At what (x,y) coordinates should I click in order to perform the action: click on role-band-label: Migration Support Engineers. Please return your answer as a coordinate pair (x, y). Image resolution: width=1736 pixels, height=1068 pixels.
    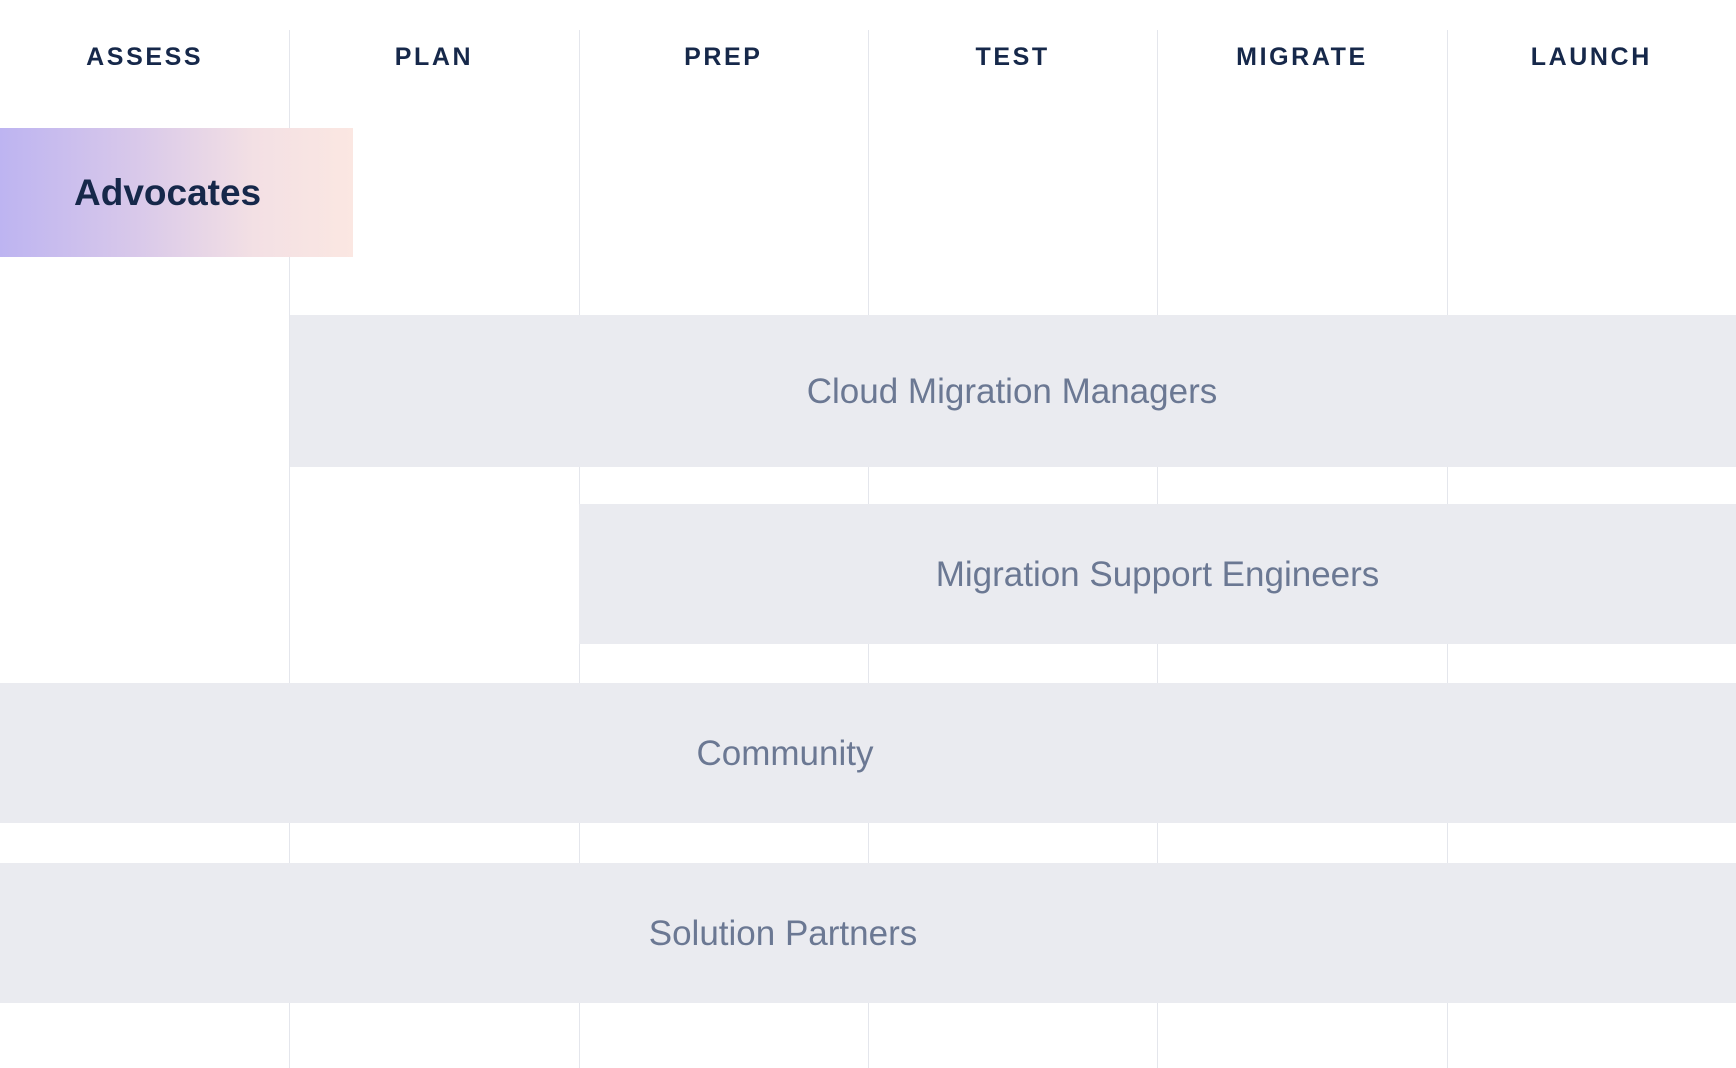
    Looking at the image, I should click on (1157, 574).